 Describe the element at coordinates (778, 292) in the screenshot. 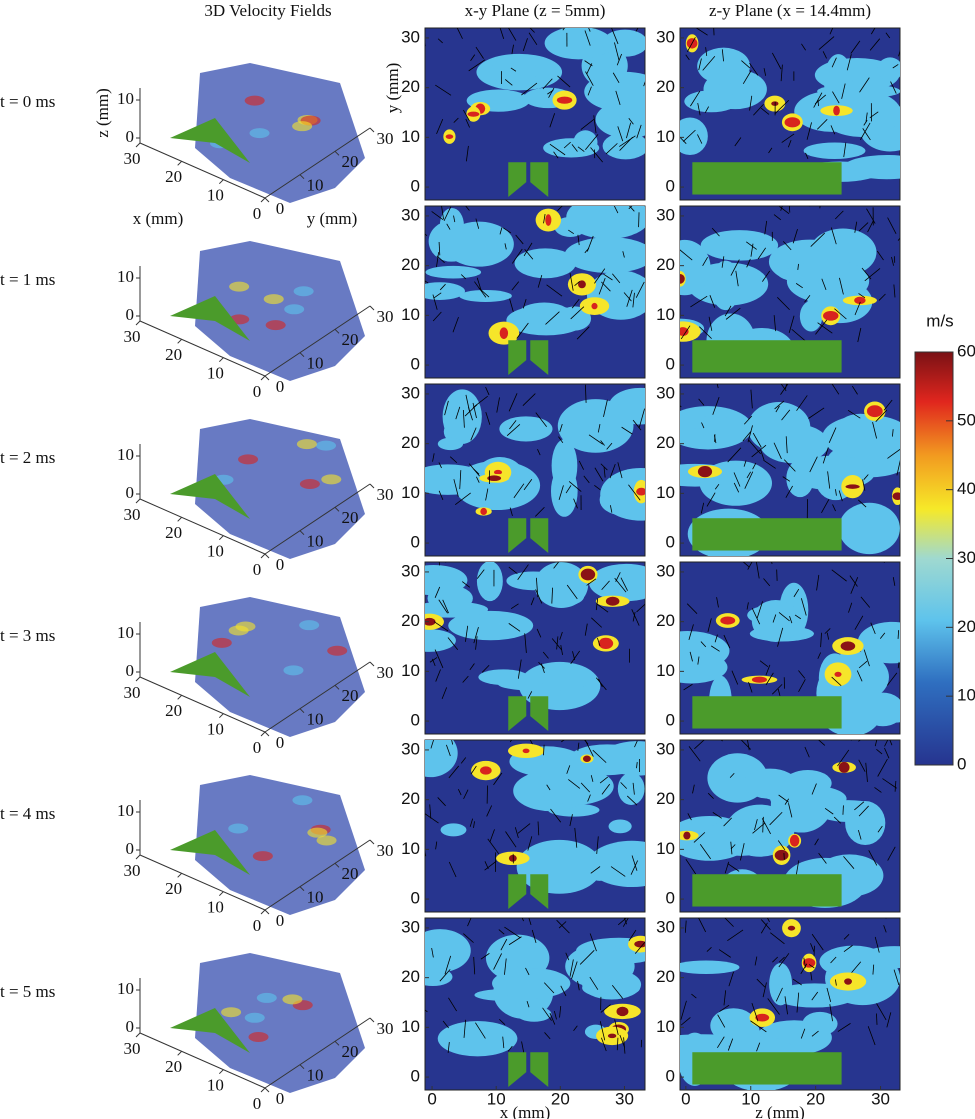

I see `zy_plane-panel: 0 10 20 30` at that location.